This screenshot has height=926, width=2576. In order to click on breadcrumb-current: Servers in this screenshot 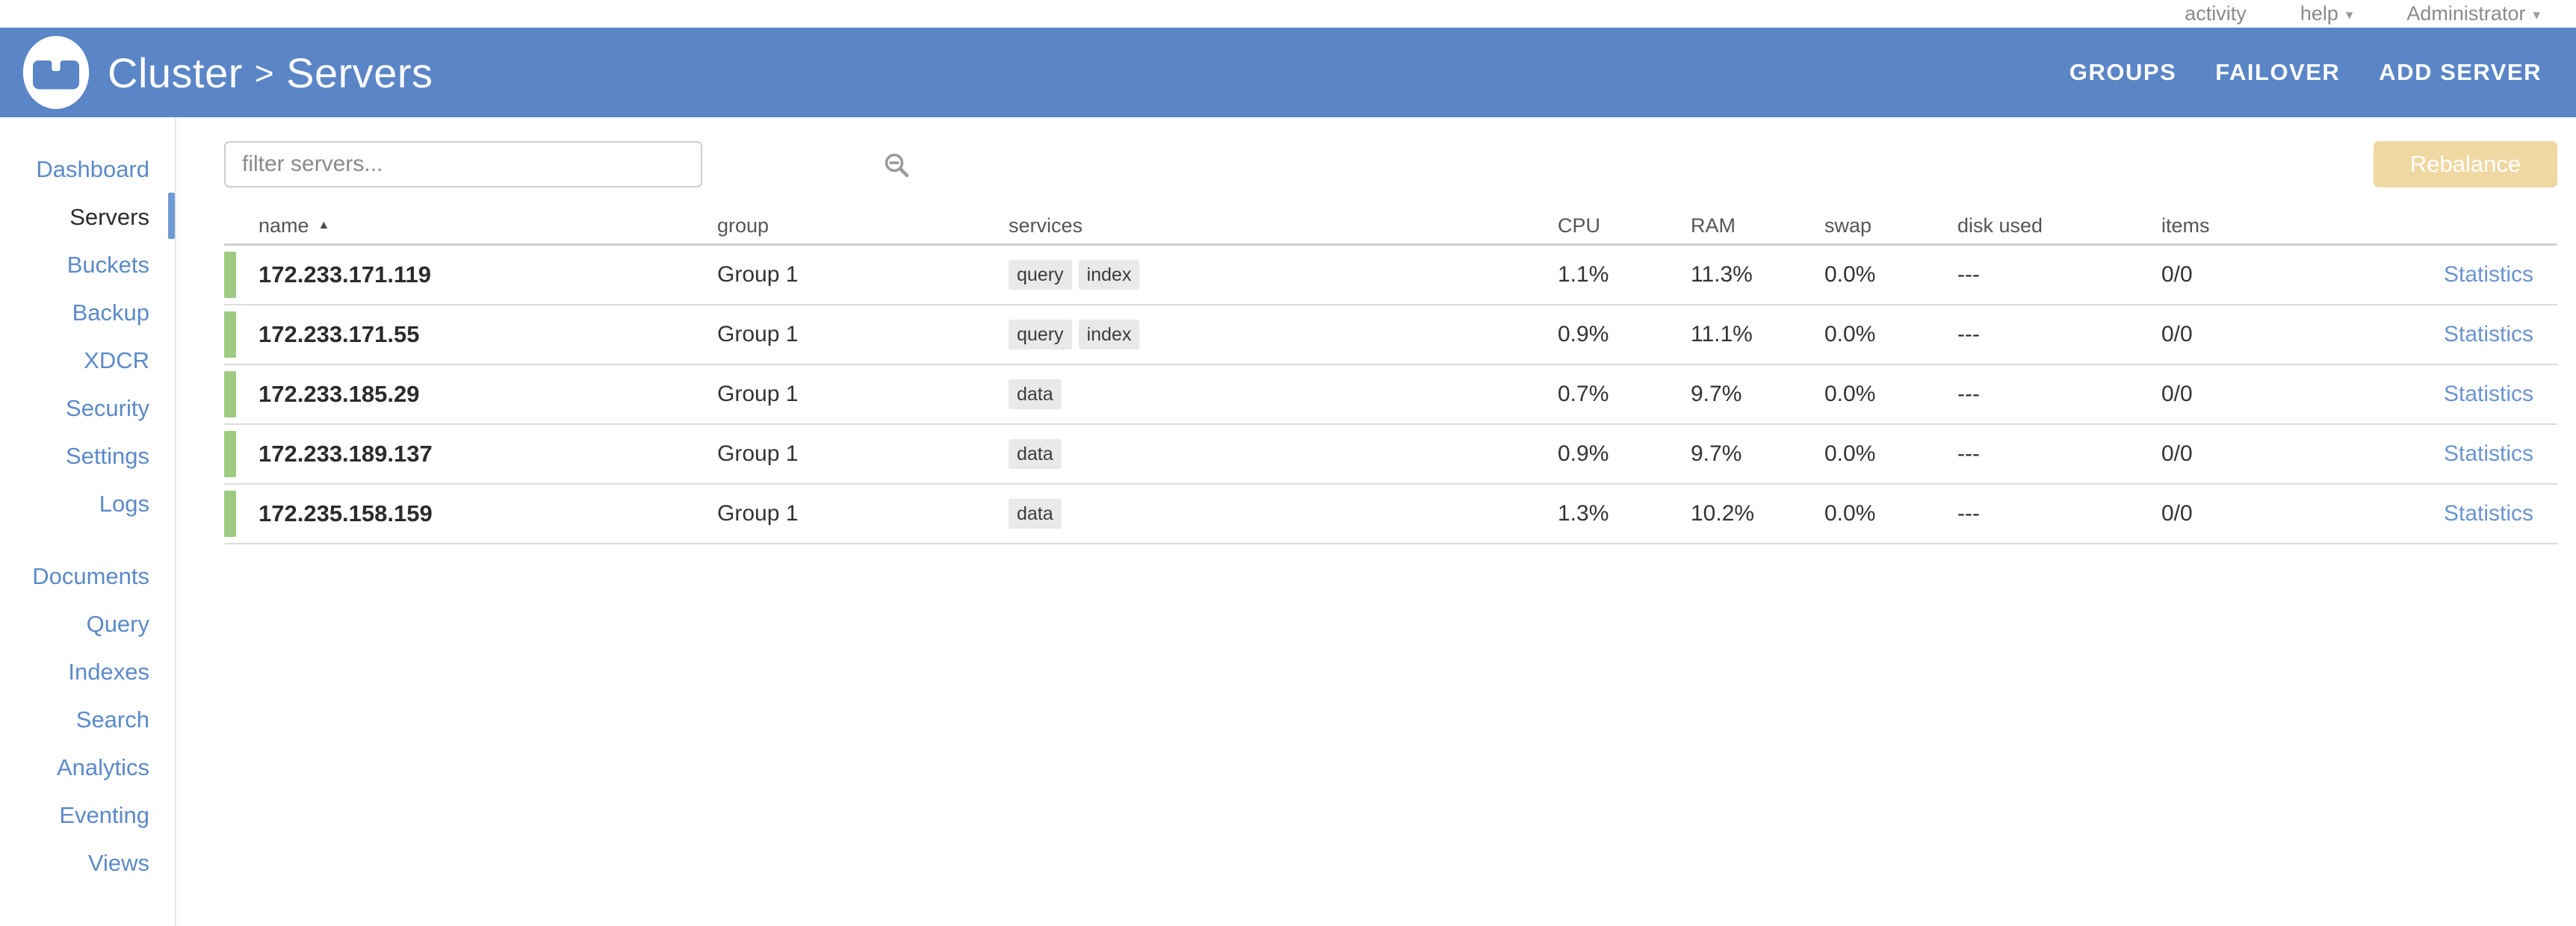, I will do `click(359, 72)`.